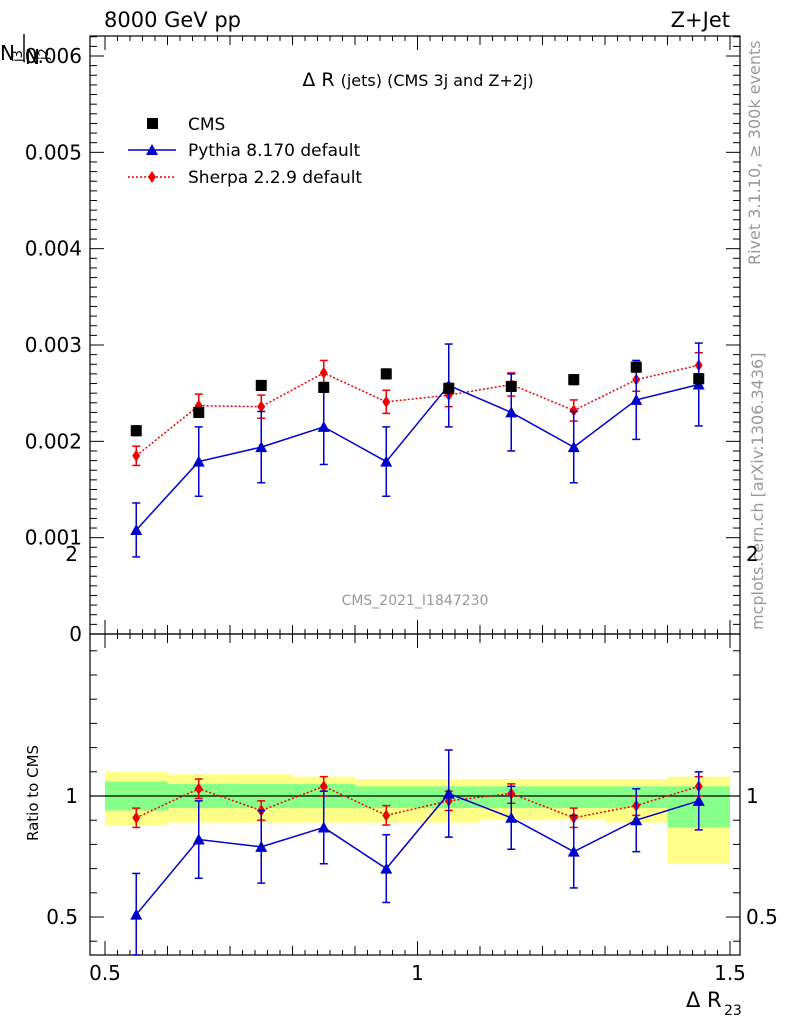 Image resolution: width=786 pixels, height=1024 pixels. Describe the element at coordinates (18, 56) in the screenshot. I see `ylabel-numerator-sub: j3` at that location.